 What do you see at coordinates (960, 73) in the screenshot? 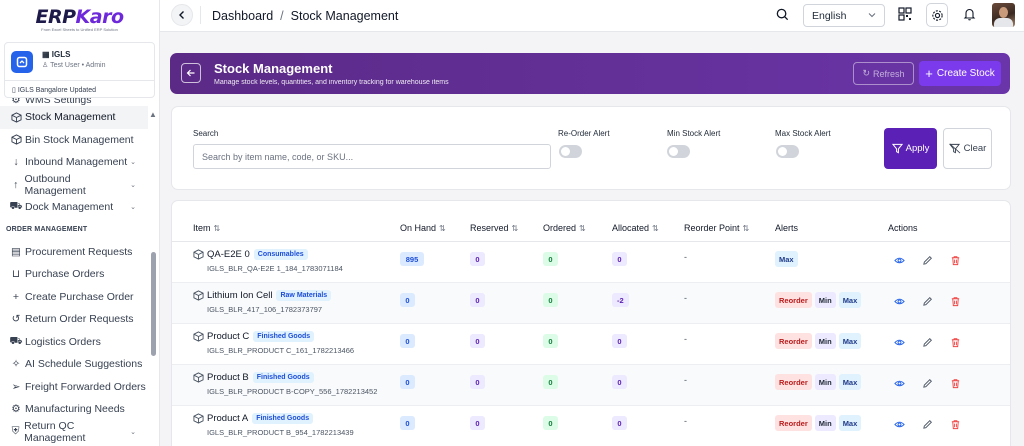
I see `create-stock-button: + Create Stock` at bounding box center [960, 73].